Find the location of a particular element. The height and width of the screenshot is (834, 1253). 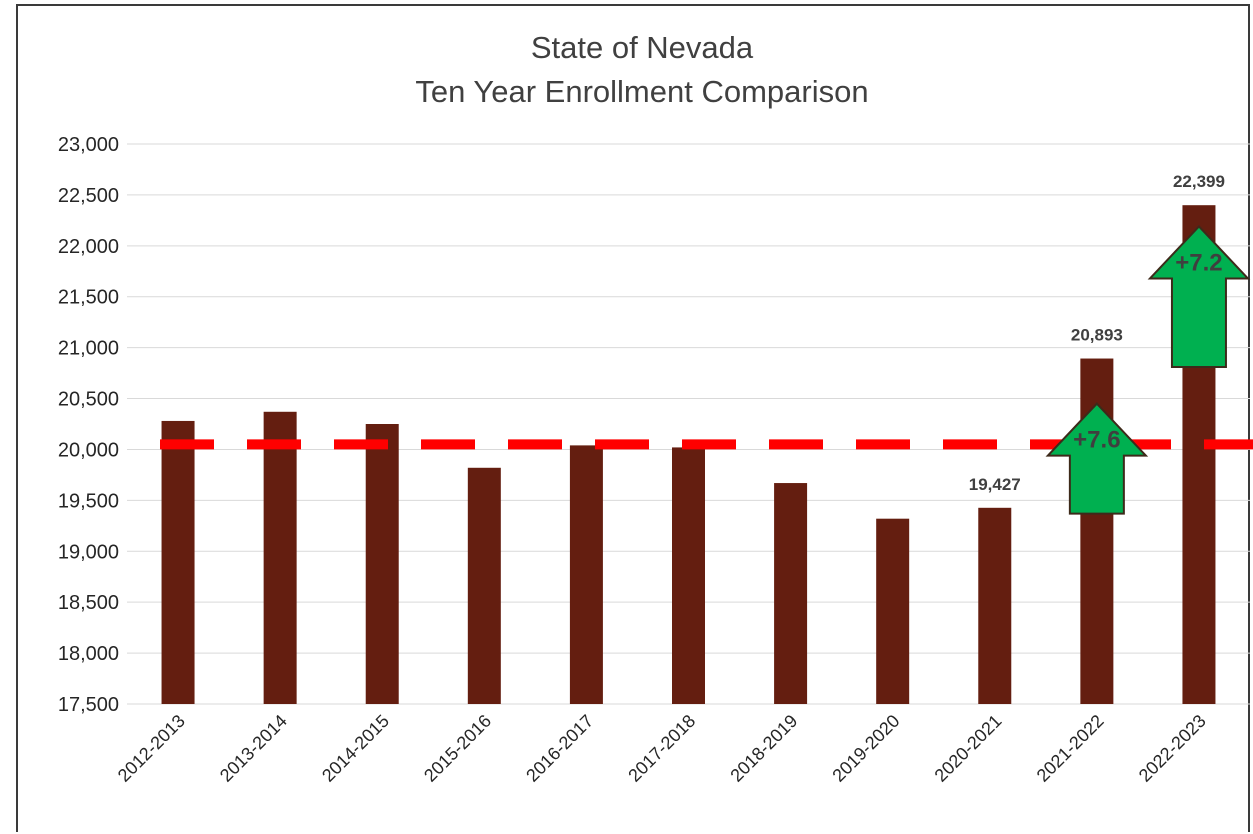

y-tick-label: 20,500 is located at coordinates (88, 400).